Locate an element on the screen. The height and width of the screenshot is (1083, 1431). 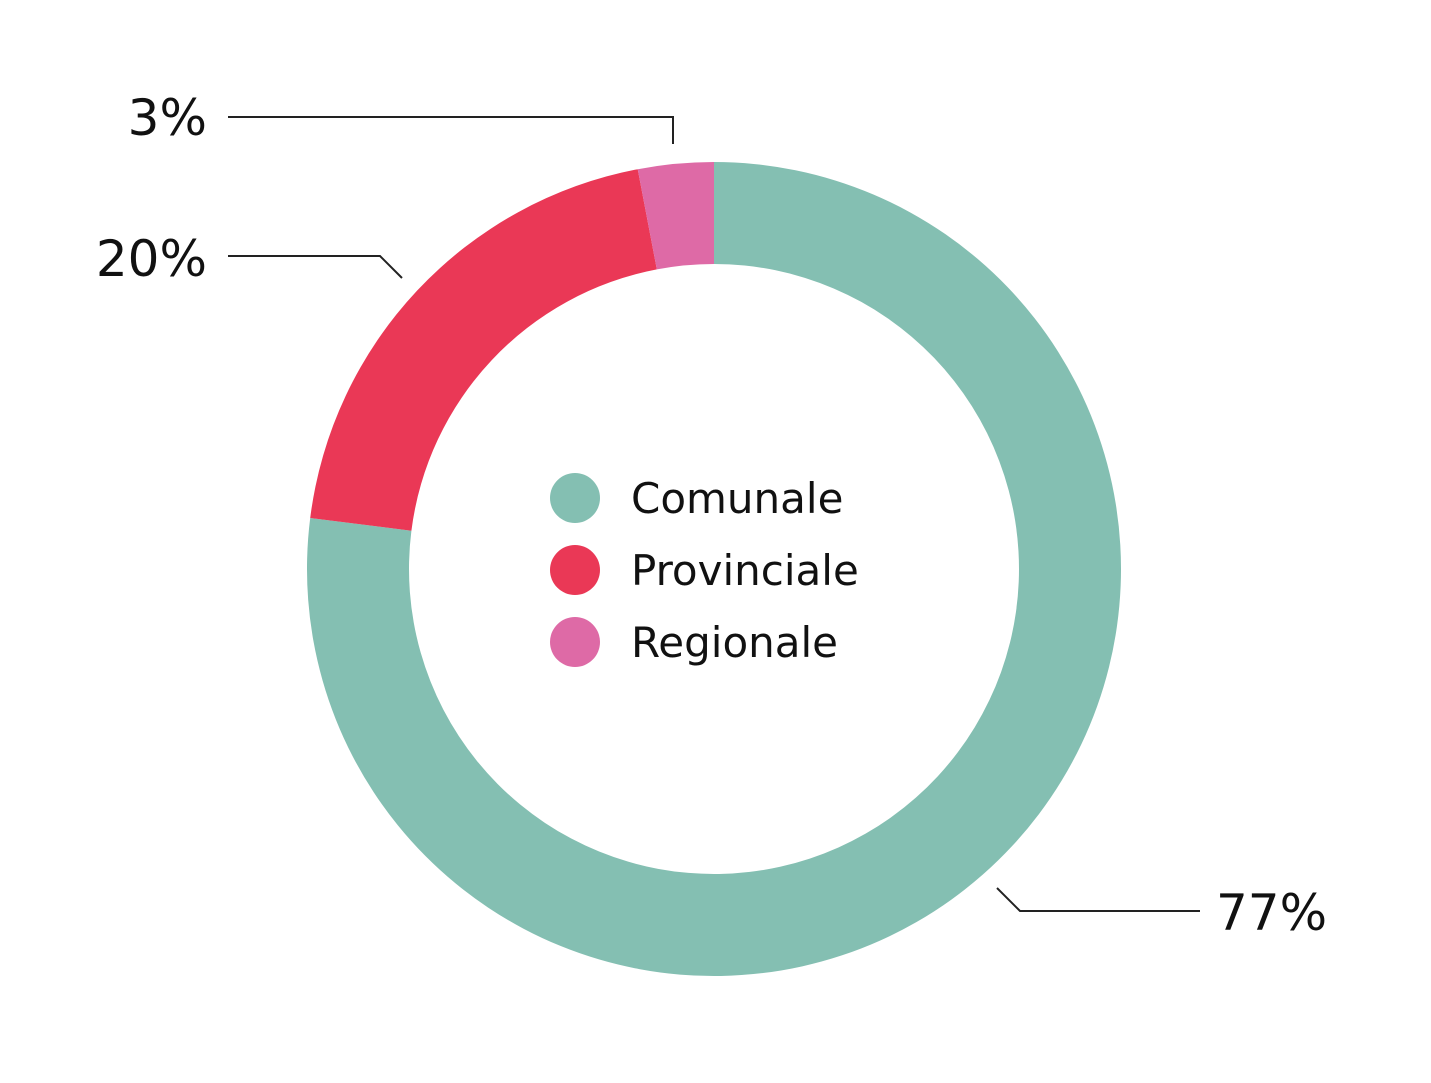
legend-item-comunale: Comunale is located at coordinates (696, 498).